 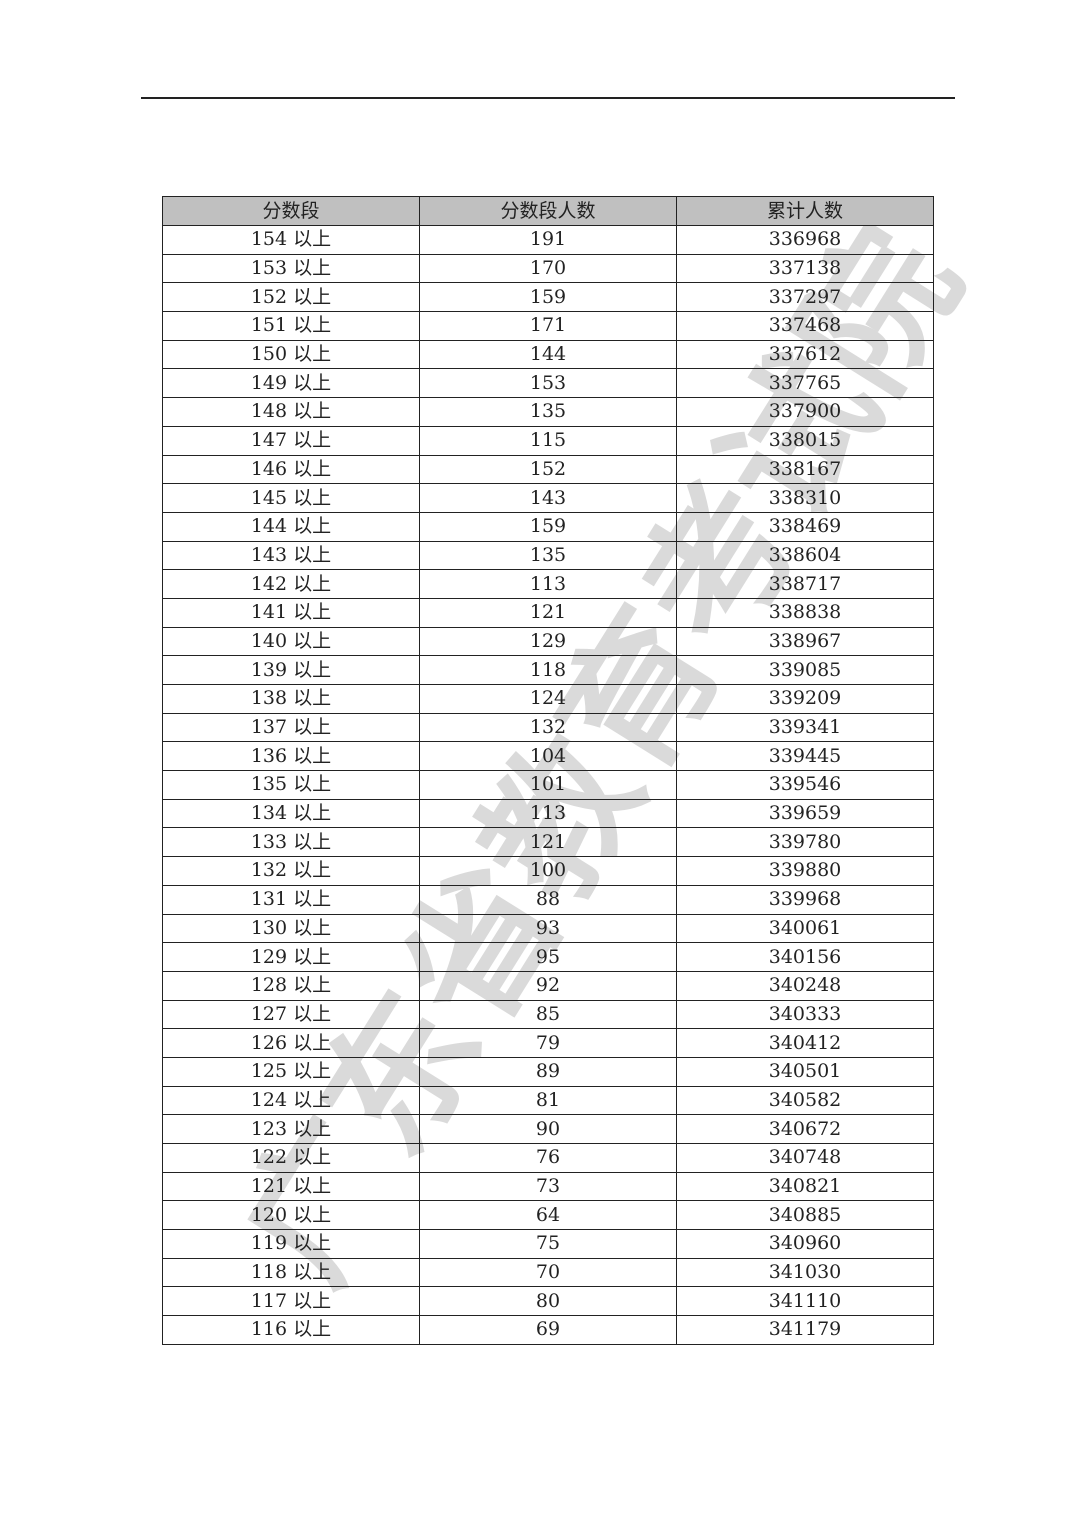 What do you see at coordinates (548, 756) in the screenshot?
I see `band-count-cell: 104` at bounding box center [548, 756].